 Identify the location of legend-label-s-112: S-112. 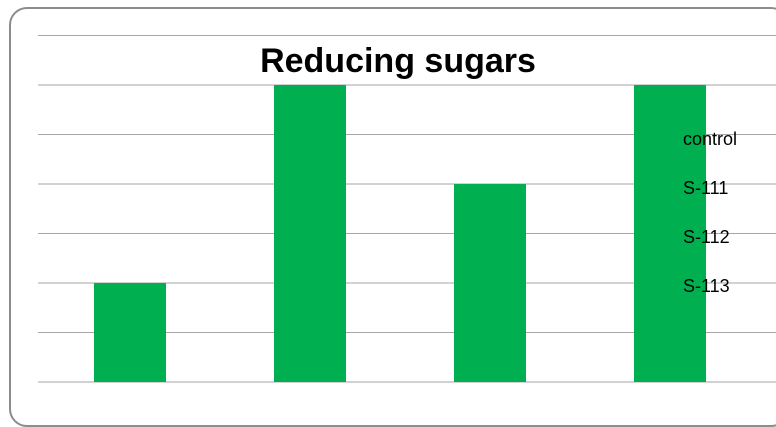
(706, 237).